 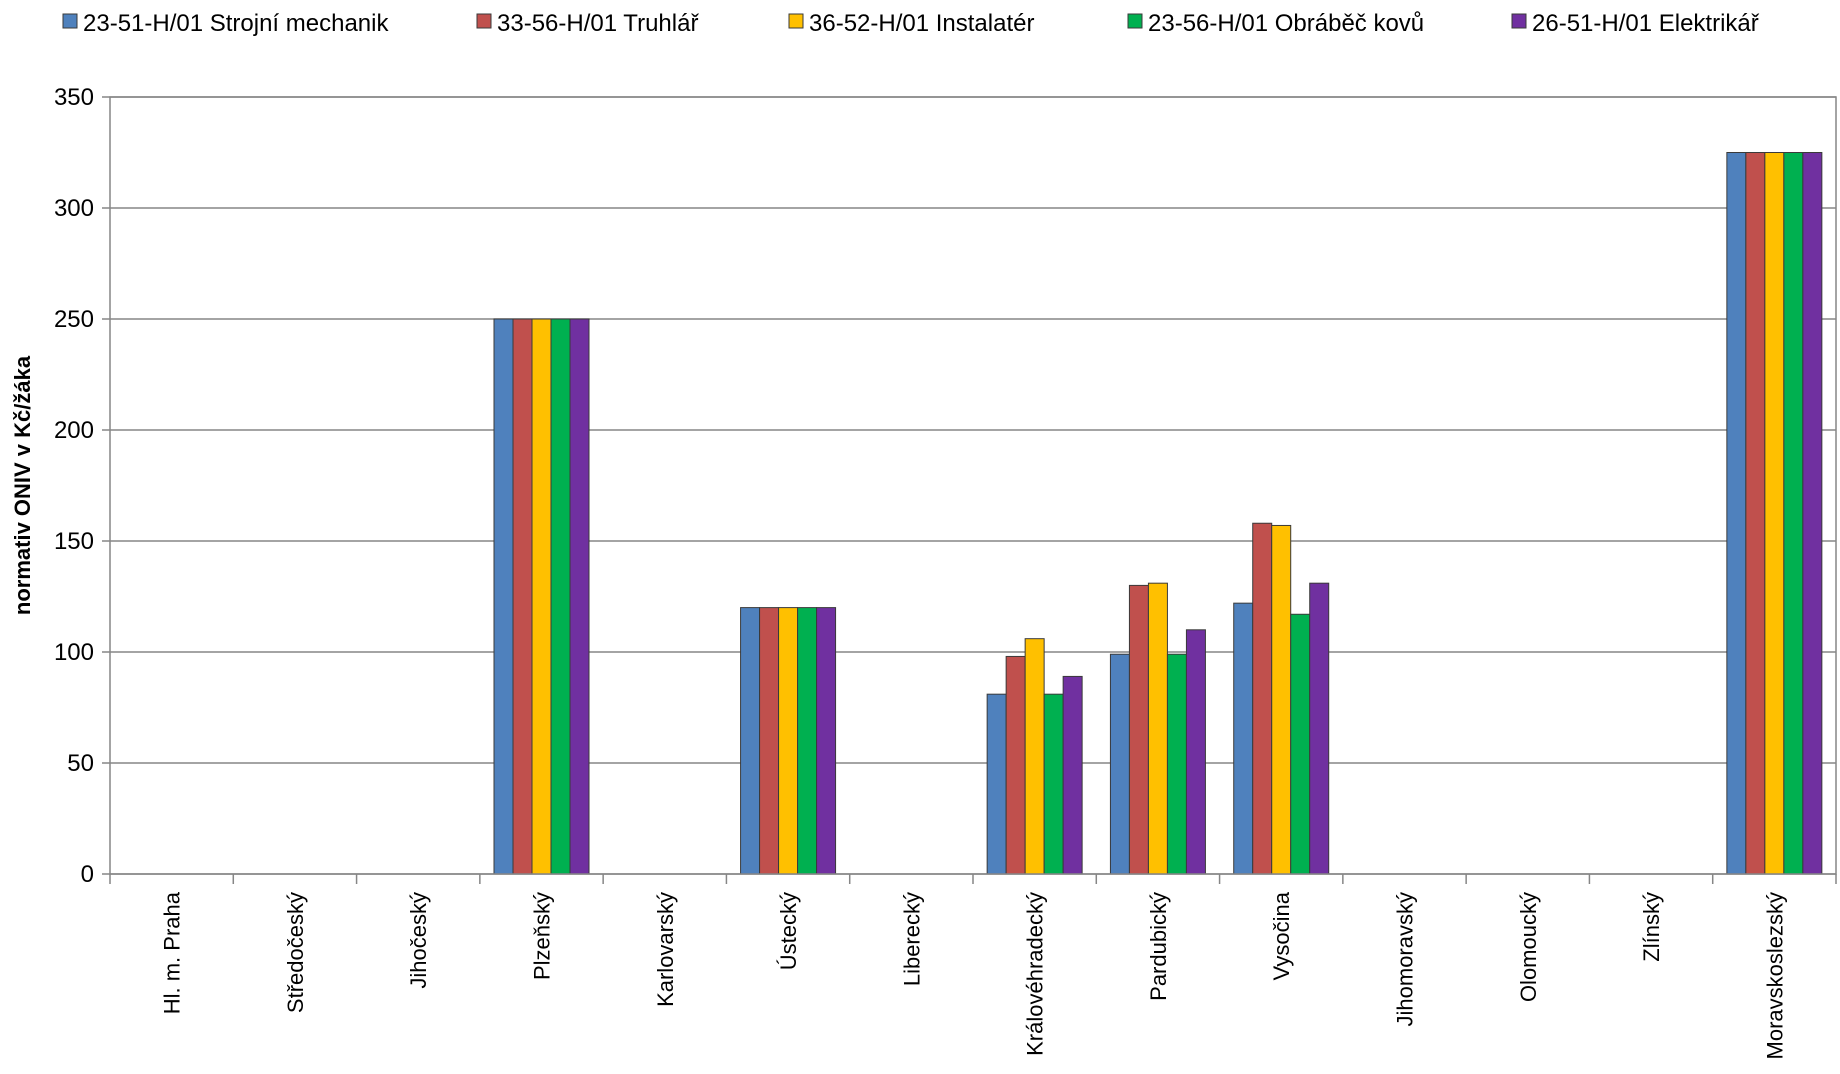 I want to click on y-tick-label: 100, so click(x=74, y=652).